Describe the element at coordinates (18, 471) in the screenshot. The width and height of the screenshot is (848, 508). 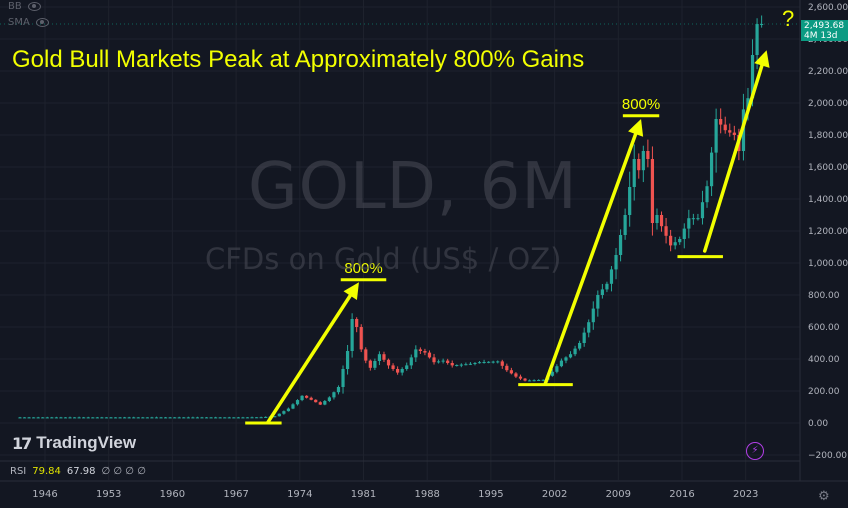
I see `rsi-label: RSI` at that location.